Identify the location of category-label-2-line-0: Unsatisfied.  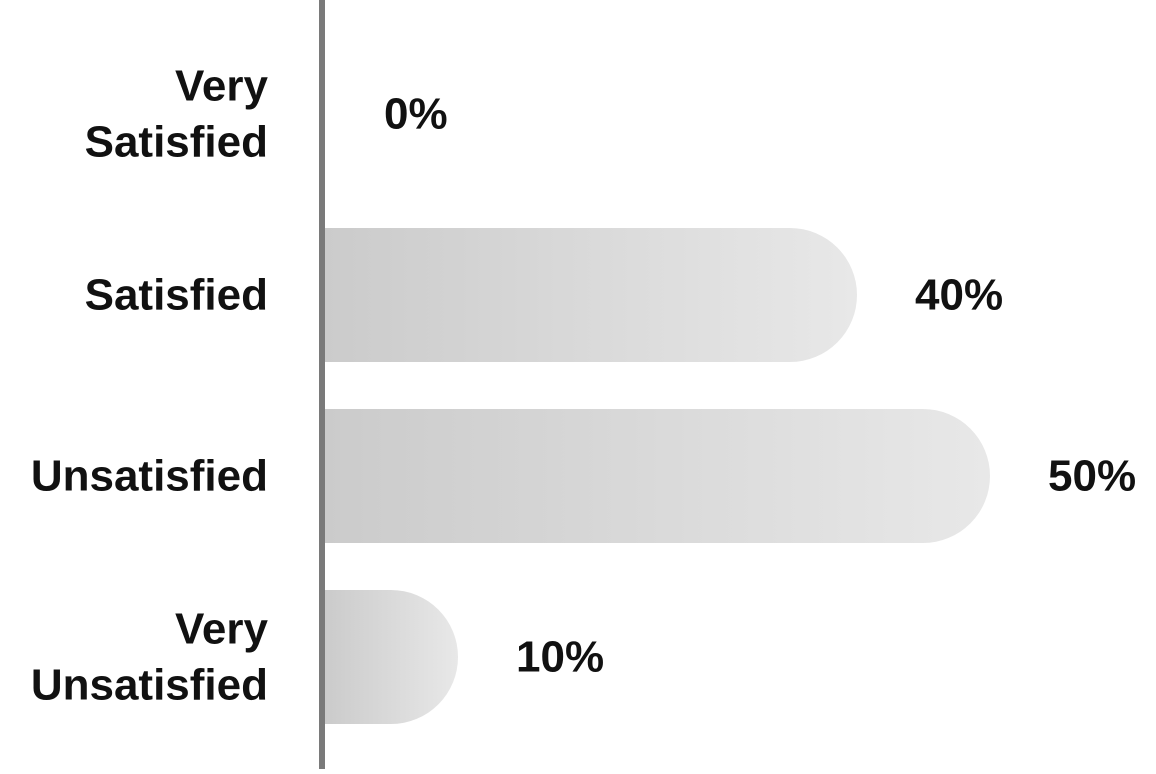
(149, 476).